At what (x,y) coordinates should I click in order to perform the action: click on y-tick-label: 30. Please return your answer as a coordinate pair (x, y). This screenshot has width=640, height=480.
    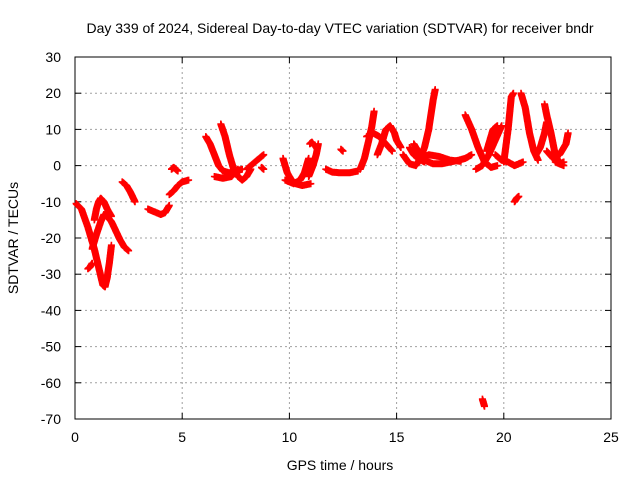
    Looking at the image, I should click on (53, 57).